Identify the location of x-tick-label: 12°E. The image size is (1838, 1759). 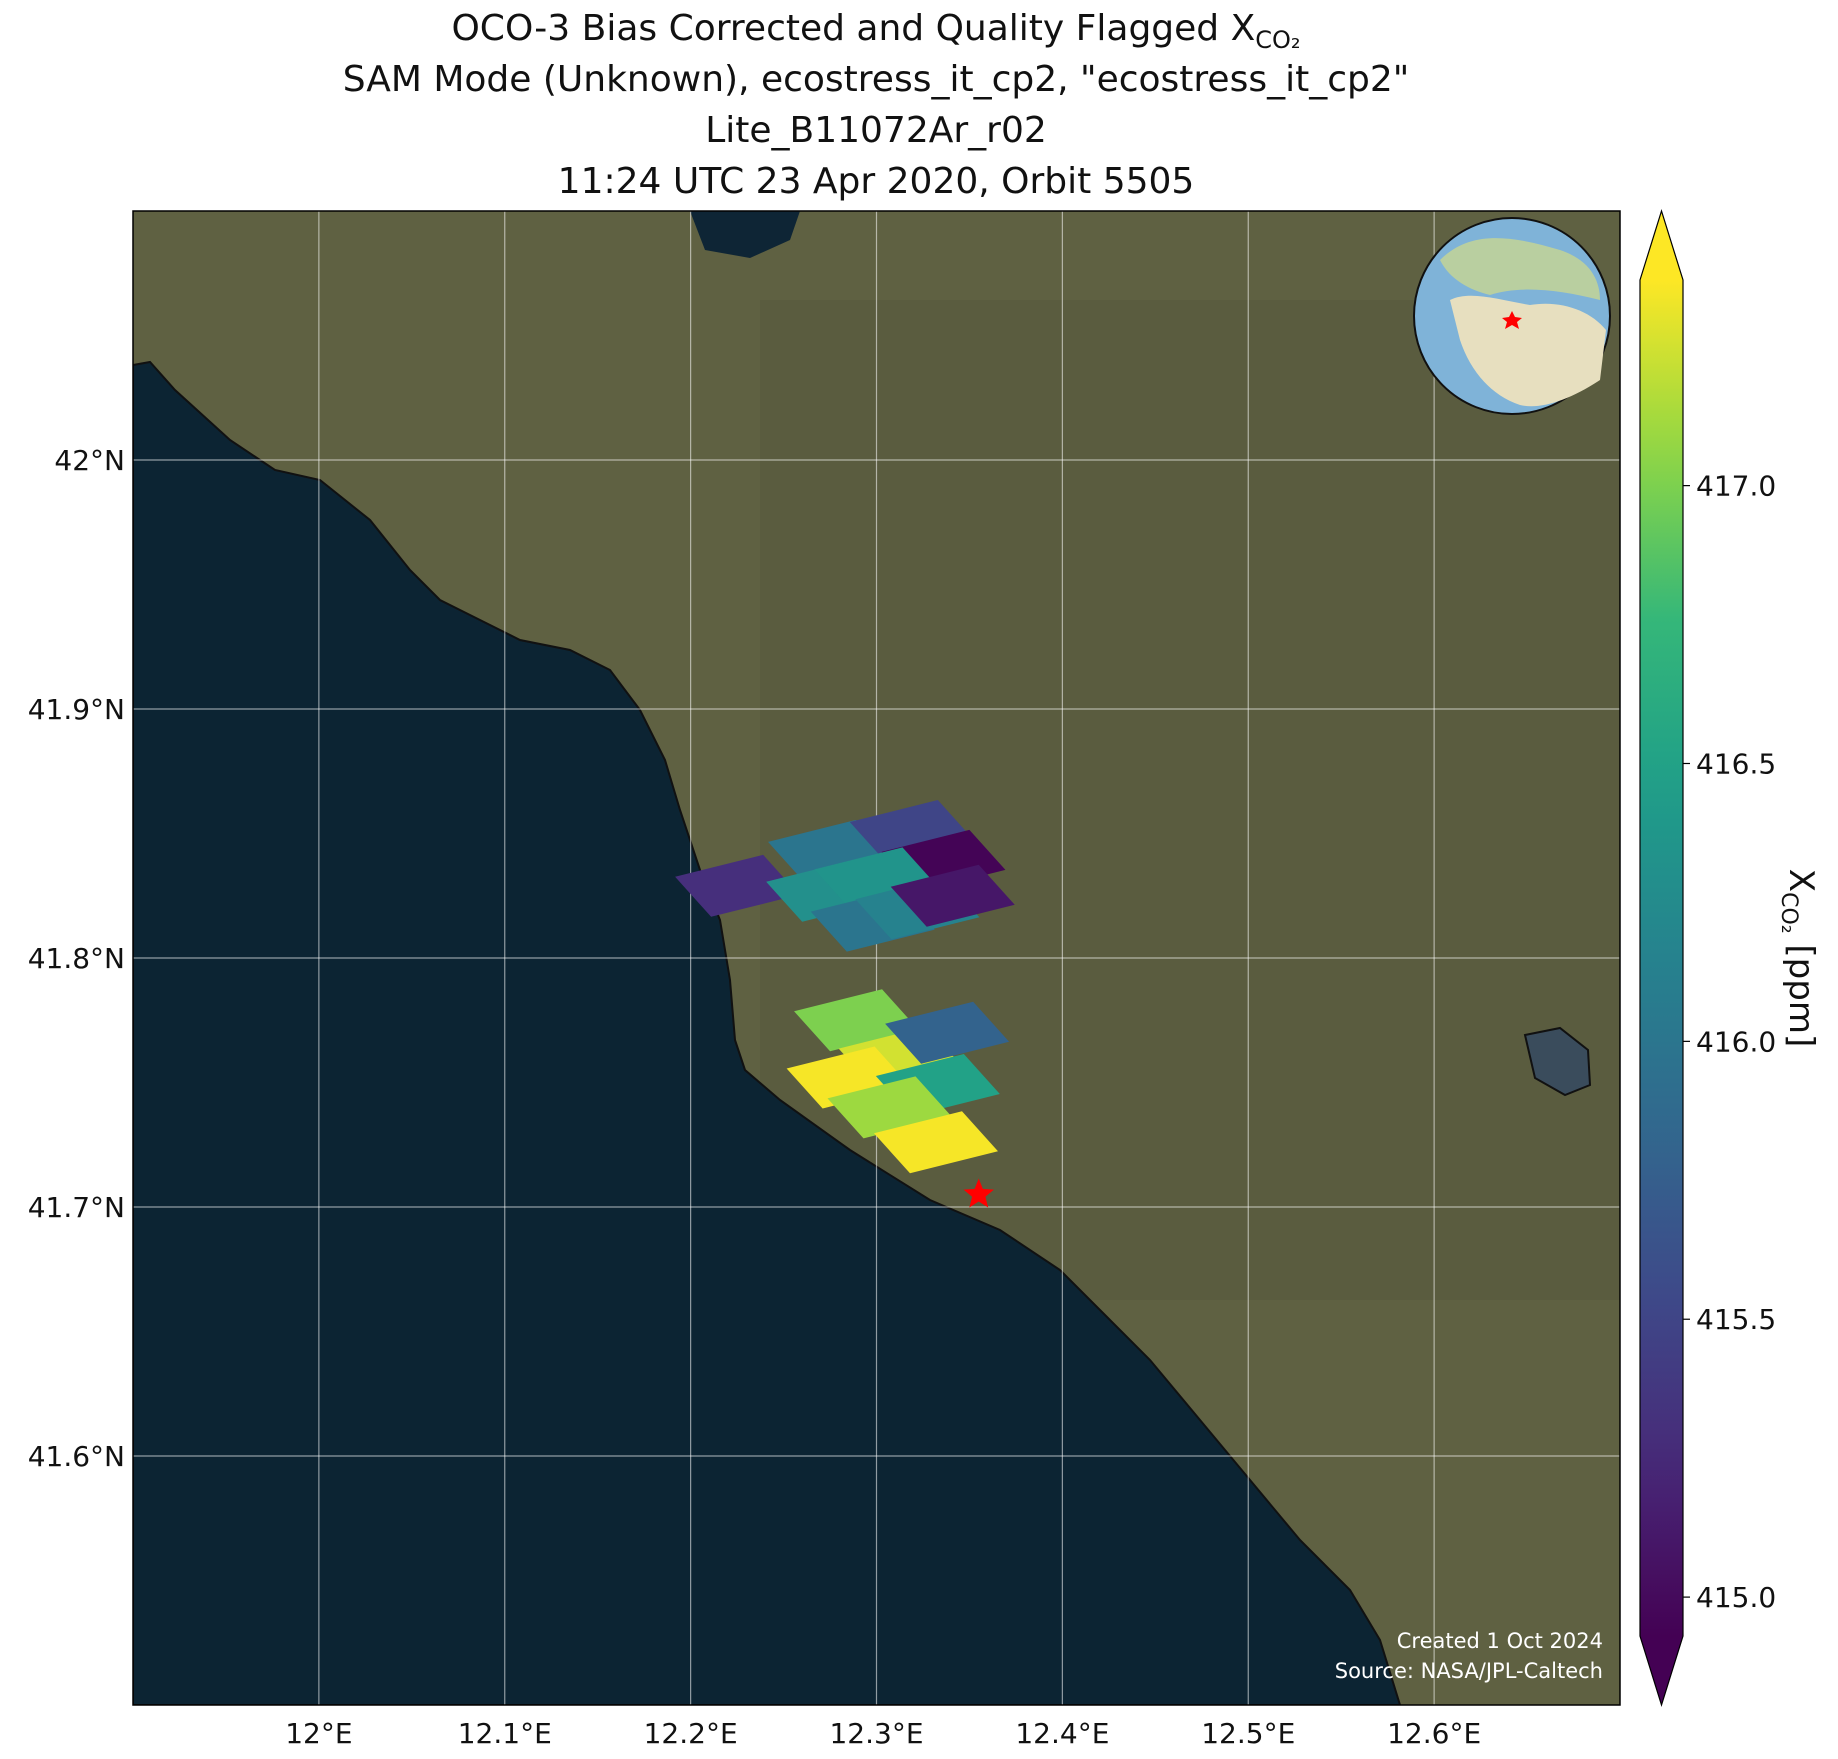
(318, 1733).